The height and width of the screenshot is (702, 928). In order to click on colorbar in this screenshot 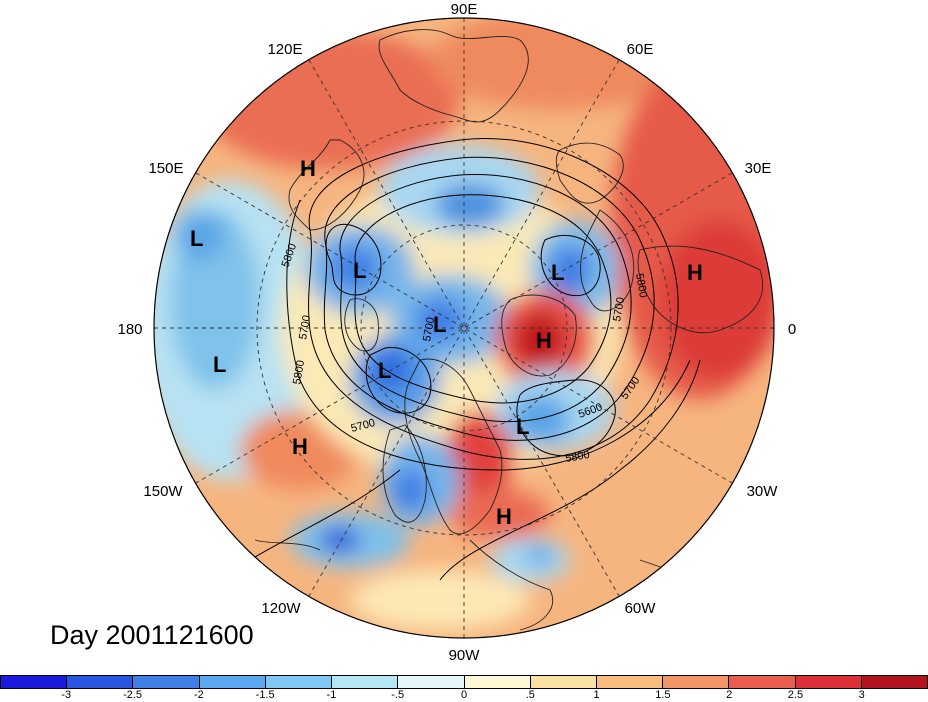, I will do `click(464, 682)`.